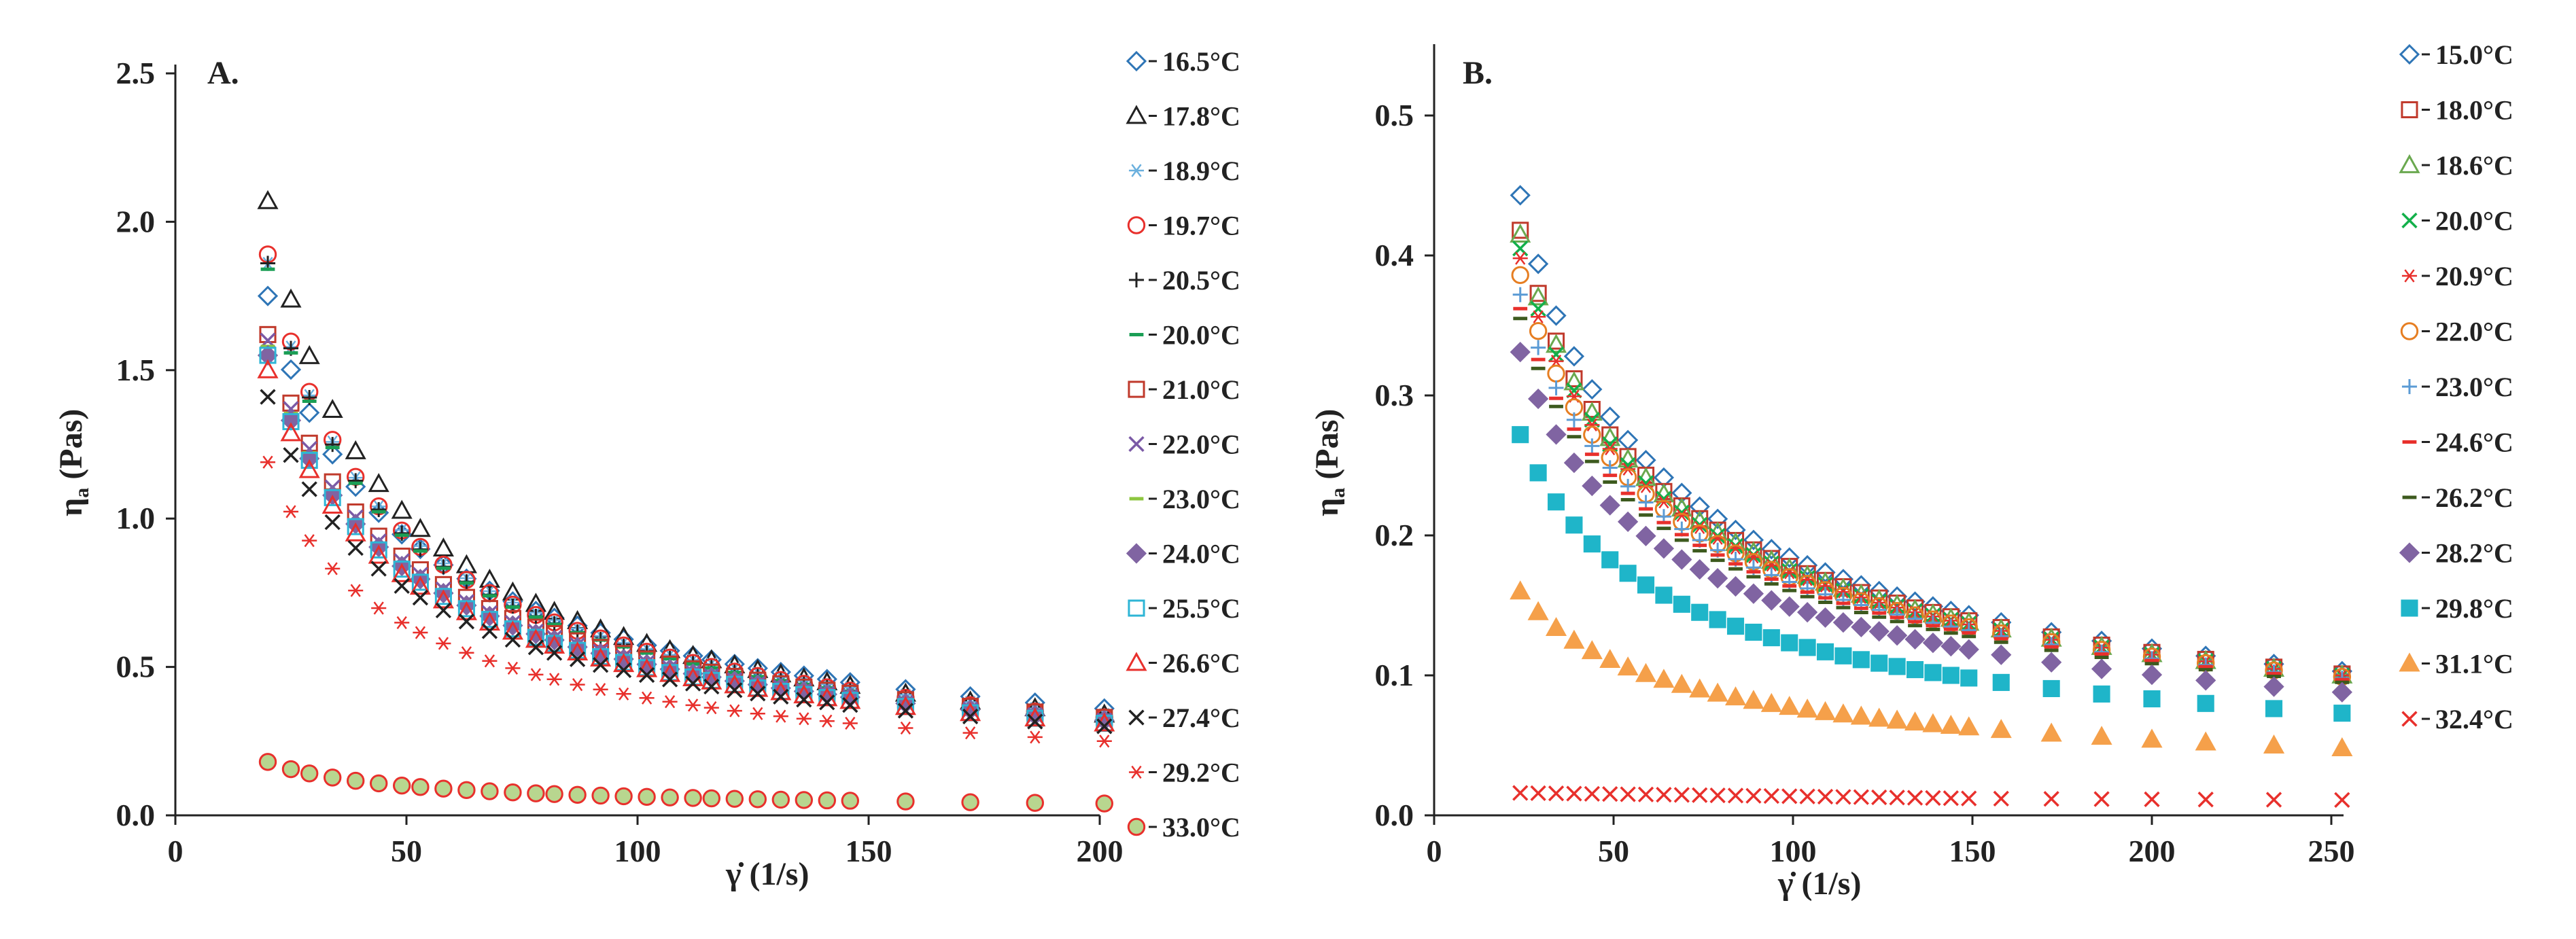  What do you see at coordinates (2474, 442) in the screenshot?
I see `legend-label: 24.6°C` at bounding box center [2474, 442].